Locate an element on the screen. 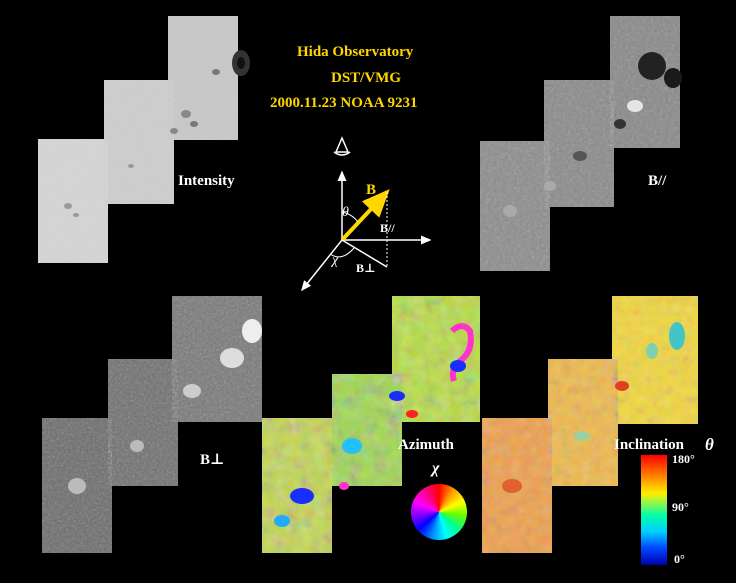 Image resolution: width=736 pixels, height=583 pixels. instrument-title: DST/VMG is located at coordinates (366, 78).